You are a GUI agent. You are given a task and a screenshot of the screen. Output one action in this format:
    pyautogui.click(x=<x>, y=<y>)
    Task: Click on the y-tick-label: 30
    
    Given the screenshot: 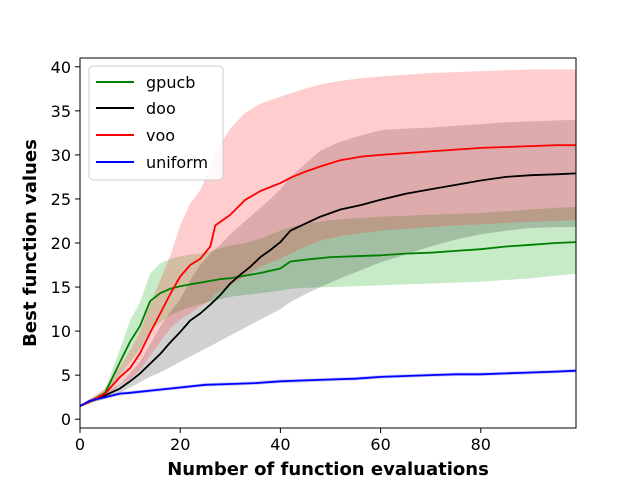 What is the action you would take?
    pyautogui.click(x=61, y=155)
    